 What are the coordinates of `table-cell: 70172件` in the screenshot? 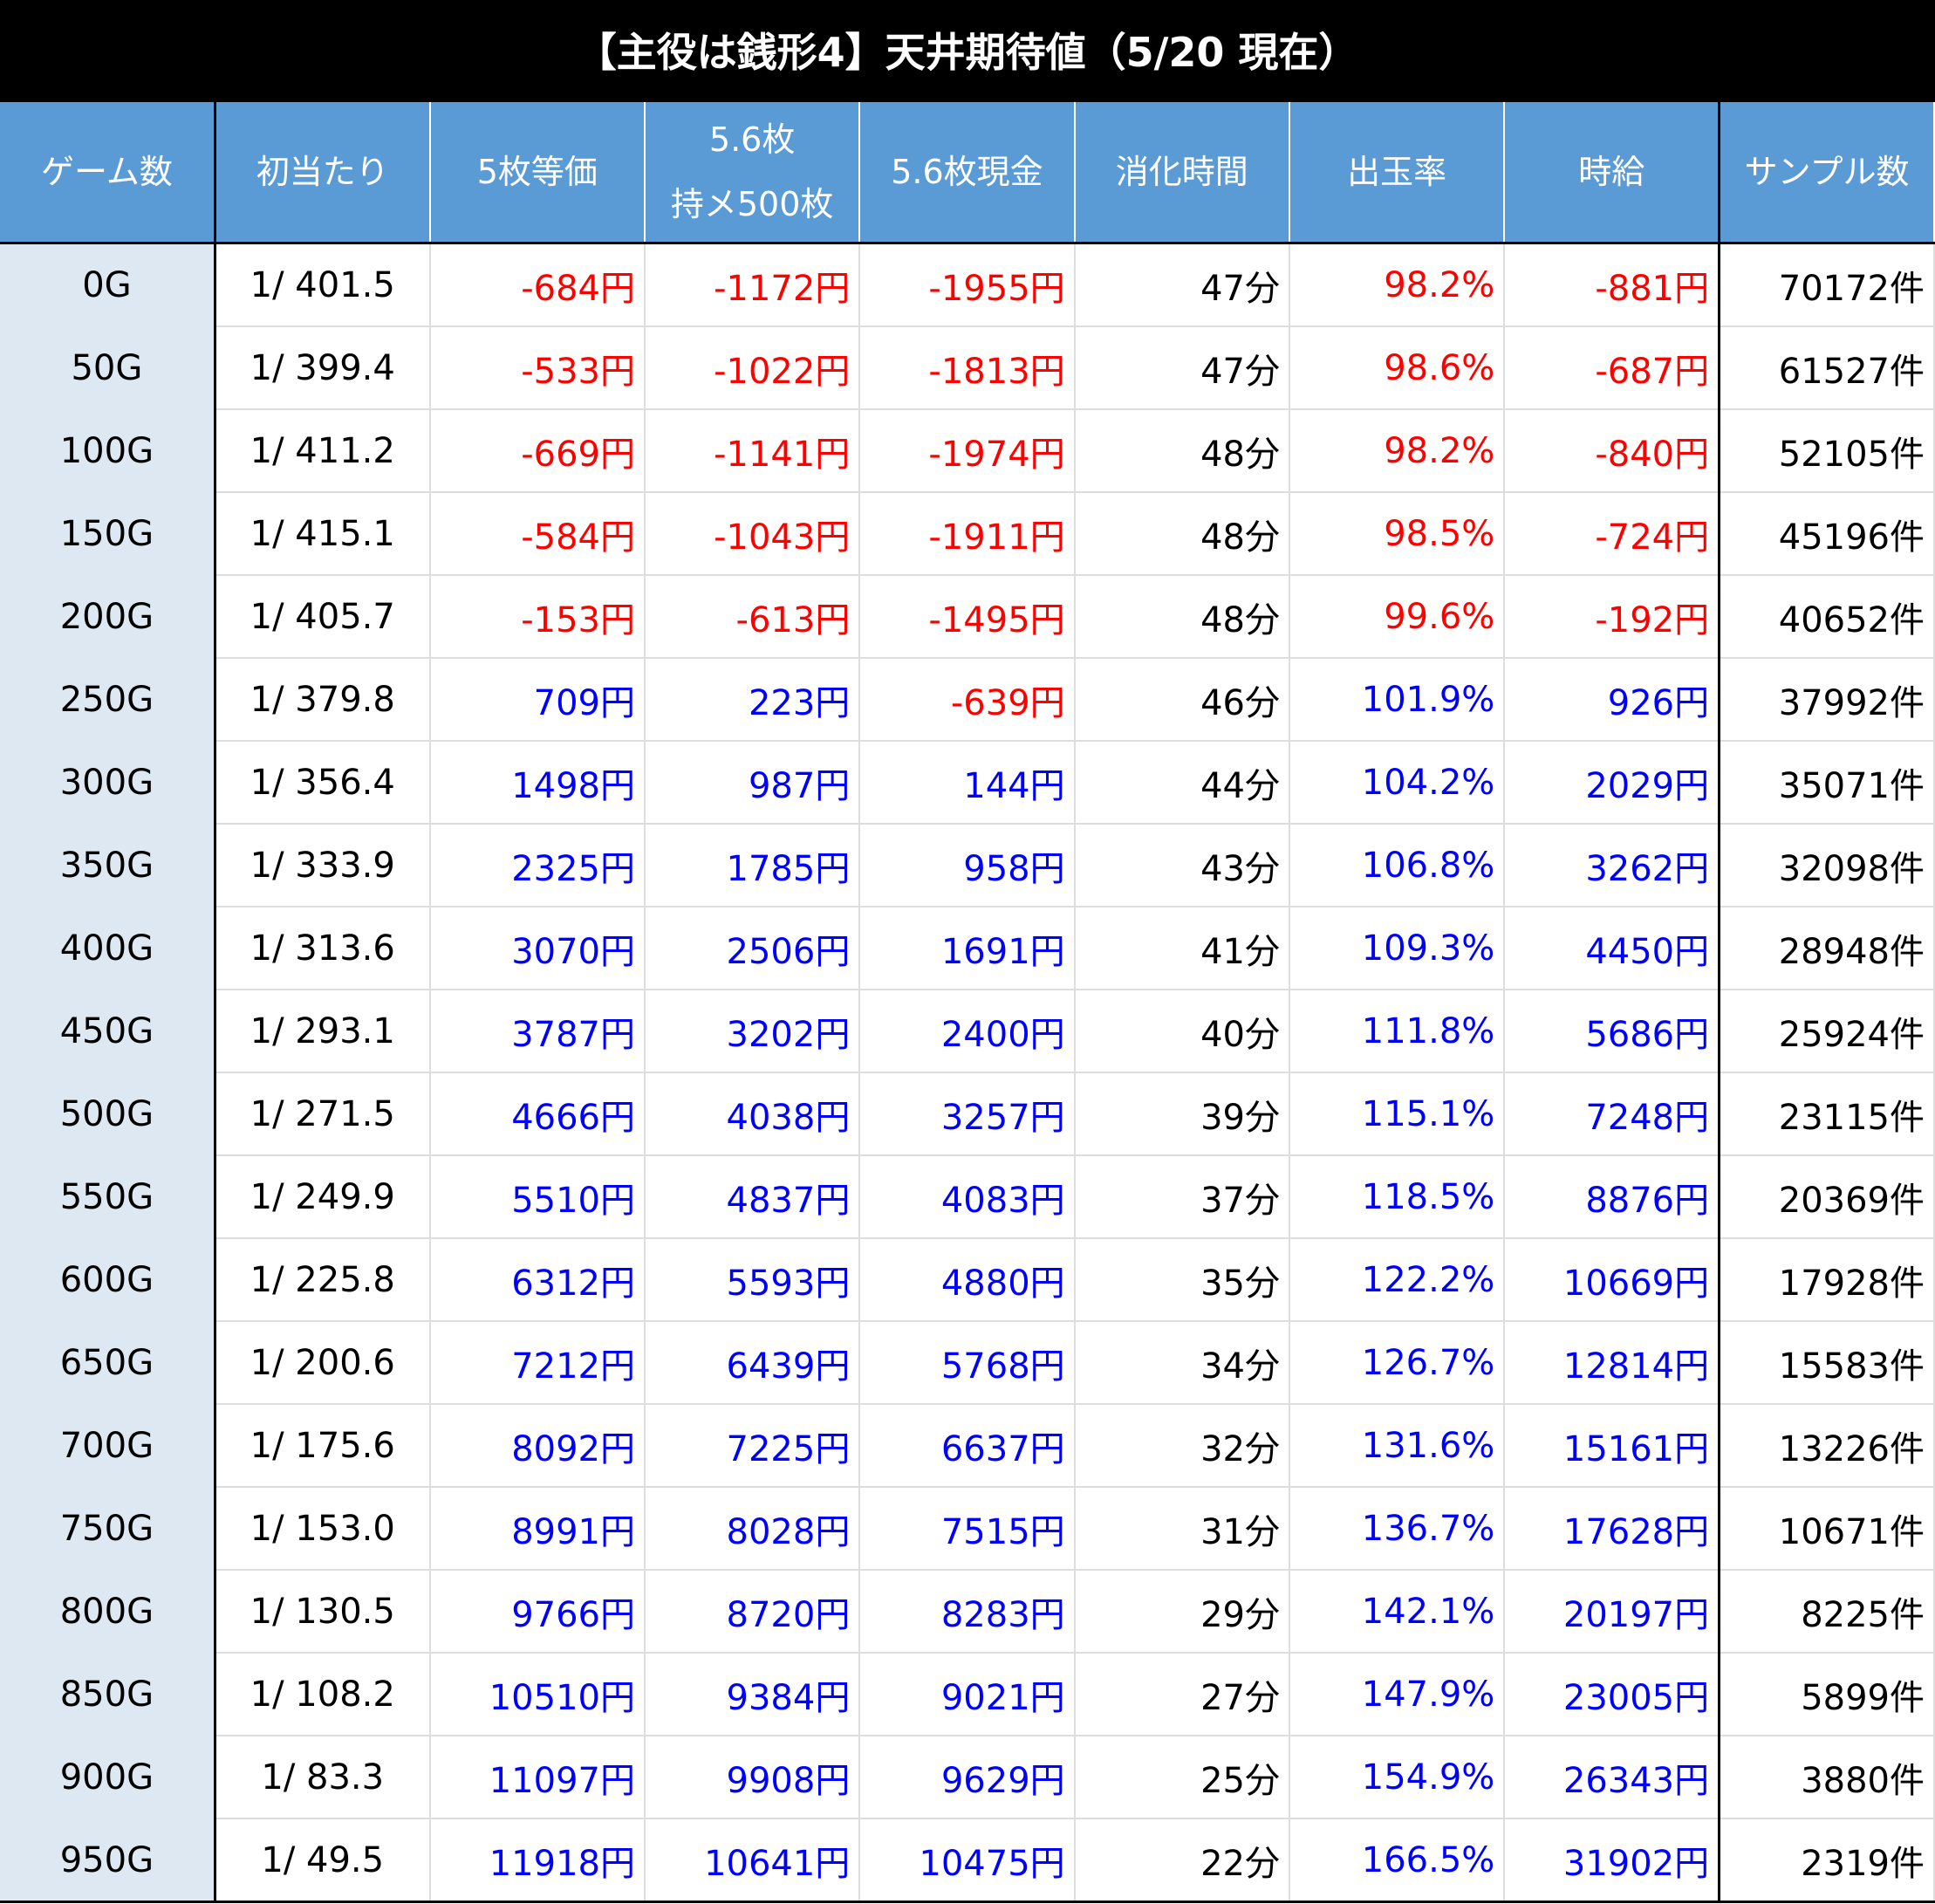 It's located at (1826, 285).